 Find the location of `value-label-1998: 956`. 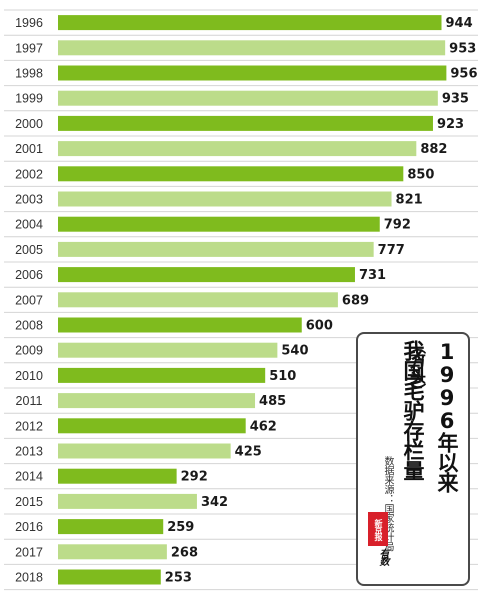

value-label-1998: 956 is located at coordinates (463, 74).